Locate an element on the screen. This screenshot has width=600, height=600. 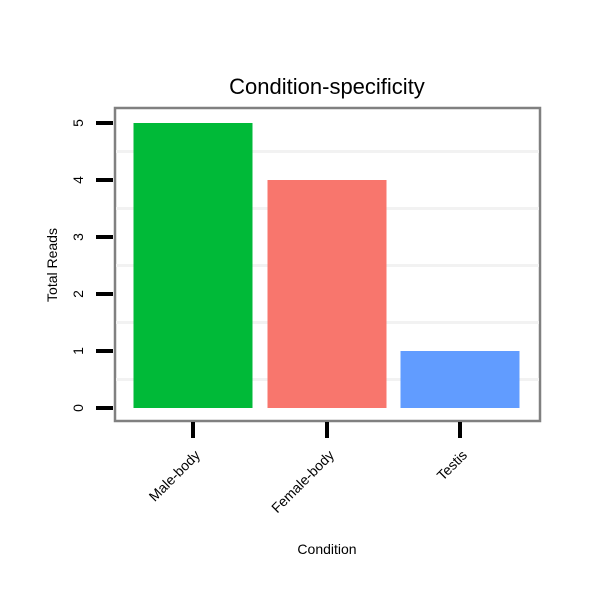
y-tick-label: 2 is located at coordinates (78, 294).